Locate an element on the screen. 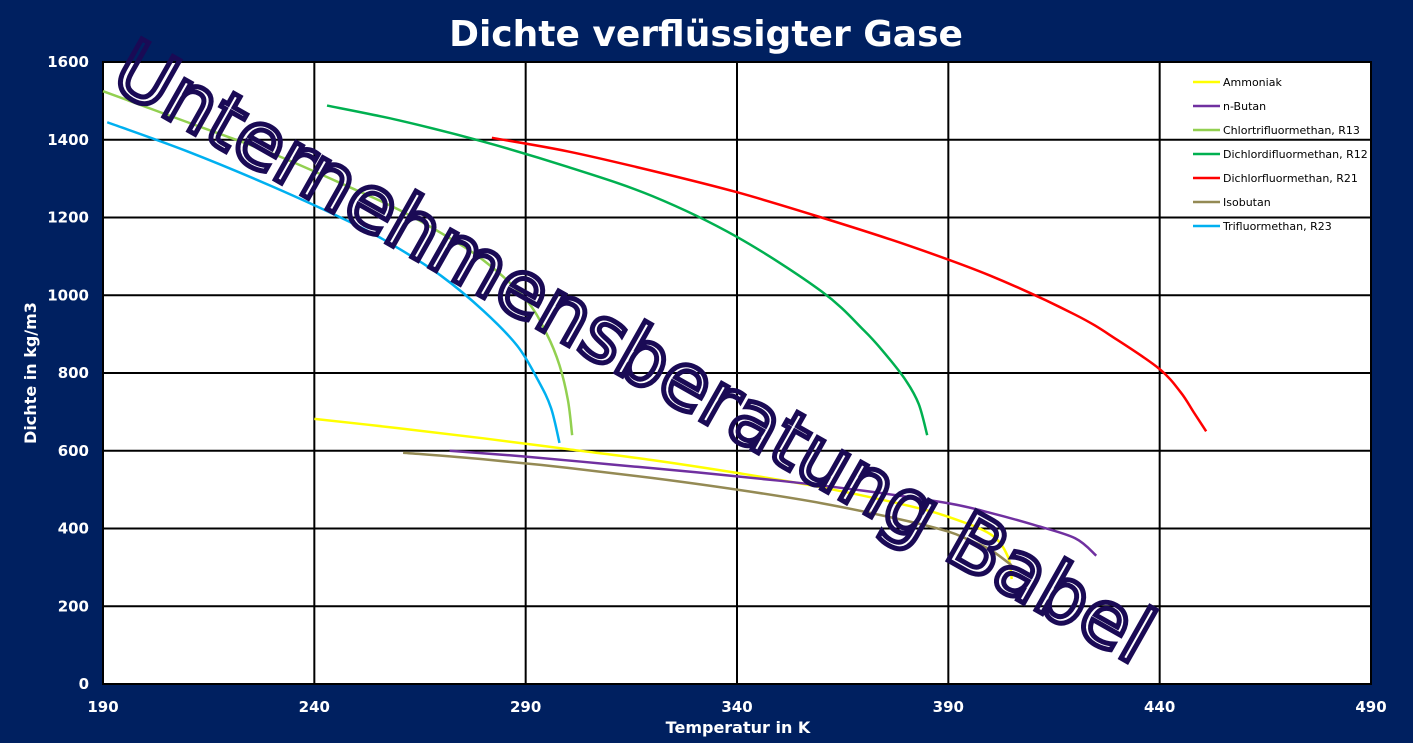  x-tick-label-1: 240 is located at coordinates (314, 707).